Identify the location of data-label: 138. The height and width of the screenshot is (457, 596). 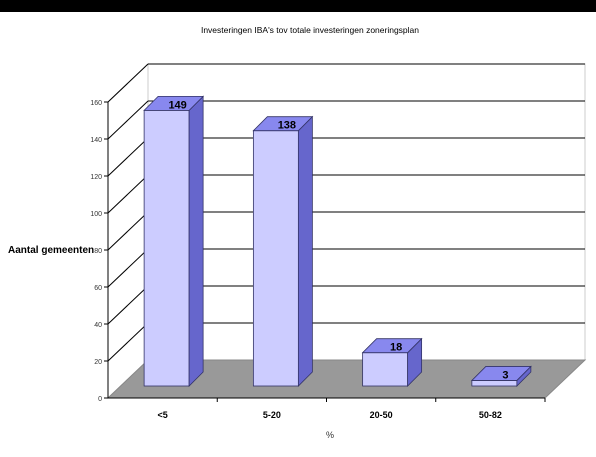
(287, 126).